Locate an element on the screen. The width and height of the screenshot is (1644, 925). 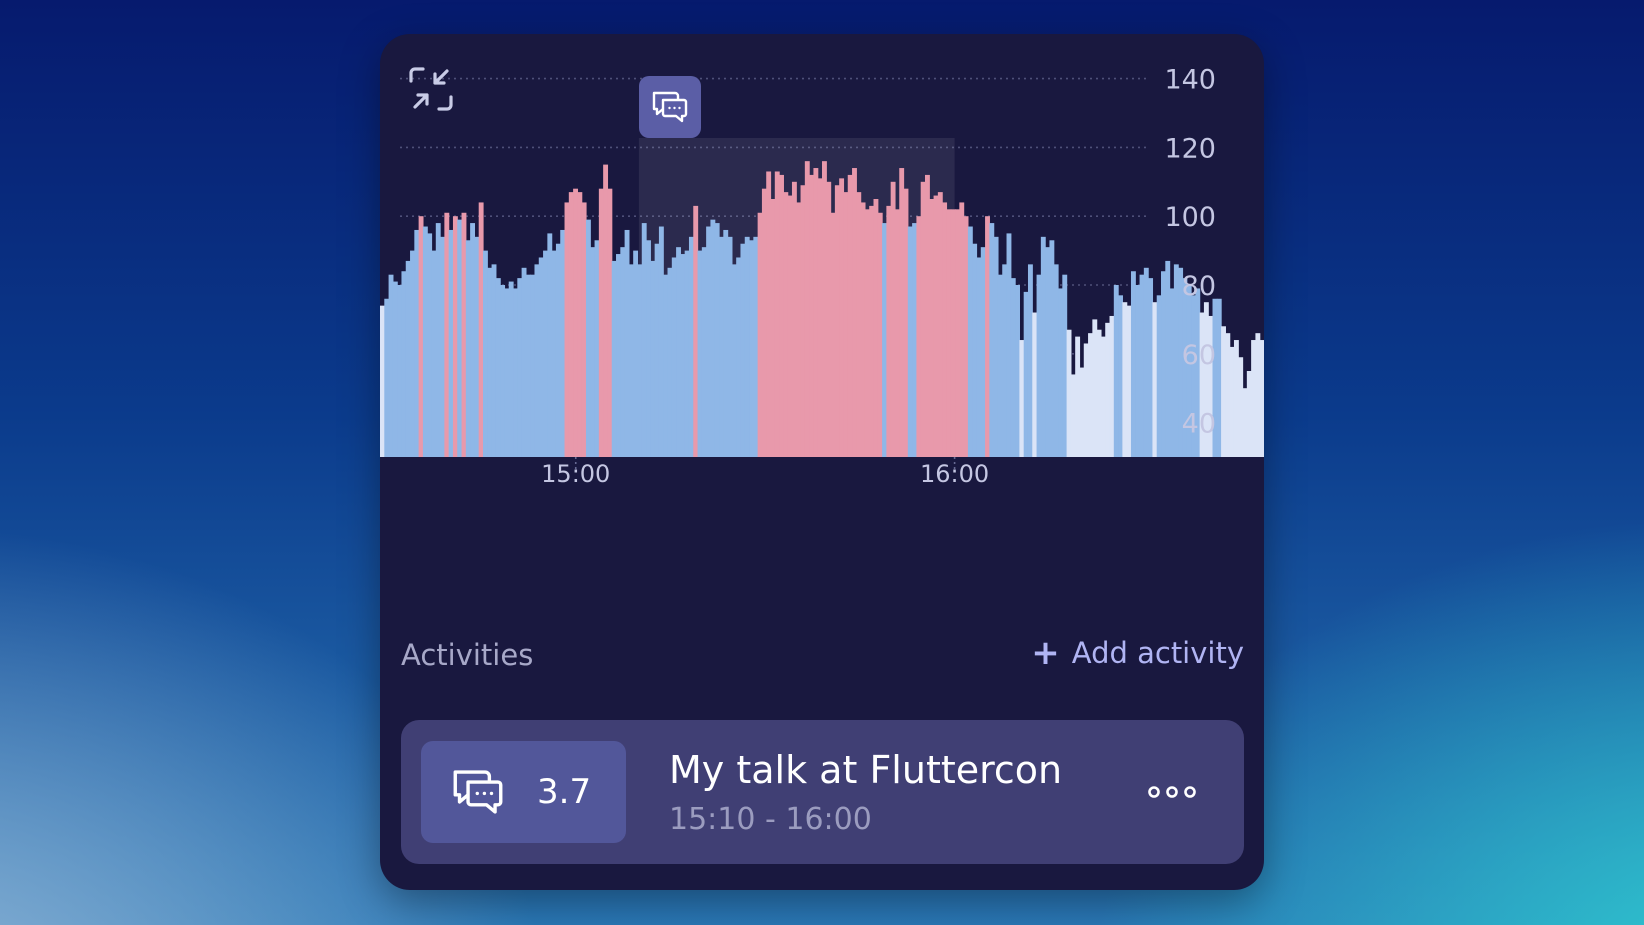
activity-marker-button is located at coordinates (670, 107).